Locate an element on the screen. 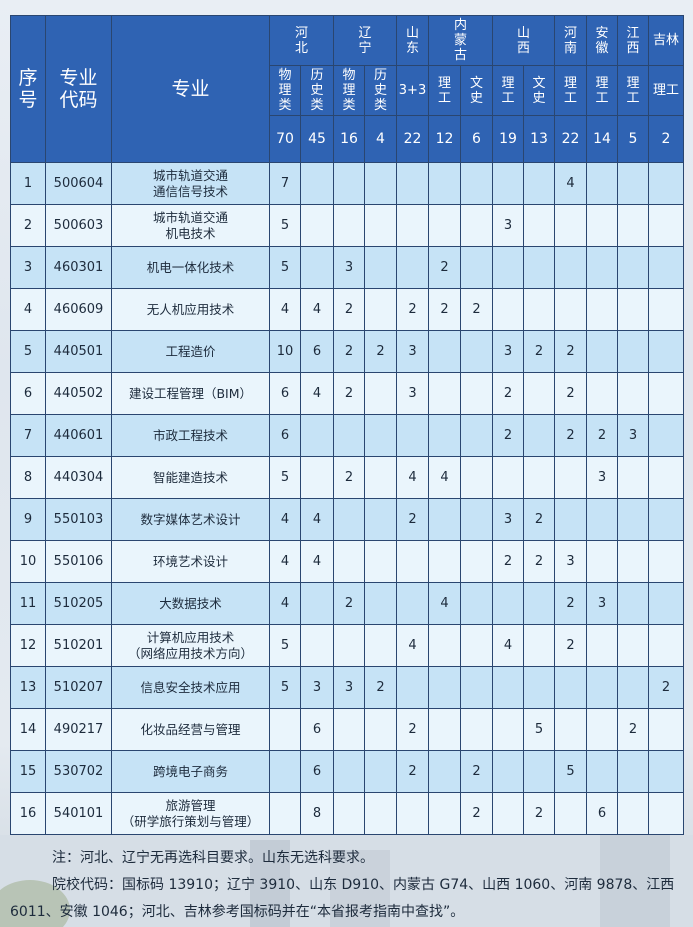 The image size is (693, 927). table-row: 8 440304 智能建造技术 5 2 4 4 3 is located at coordinates (347, 477).